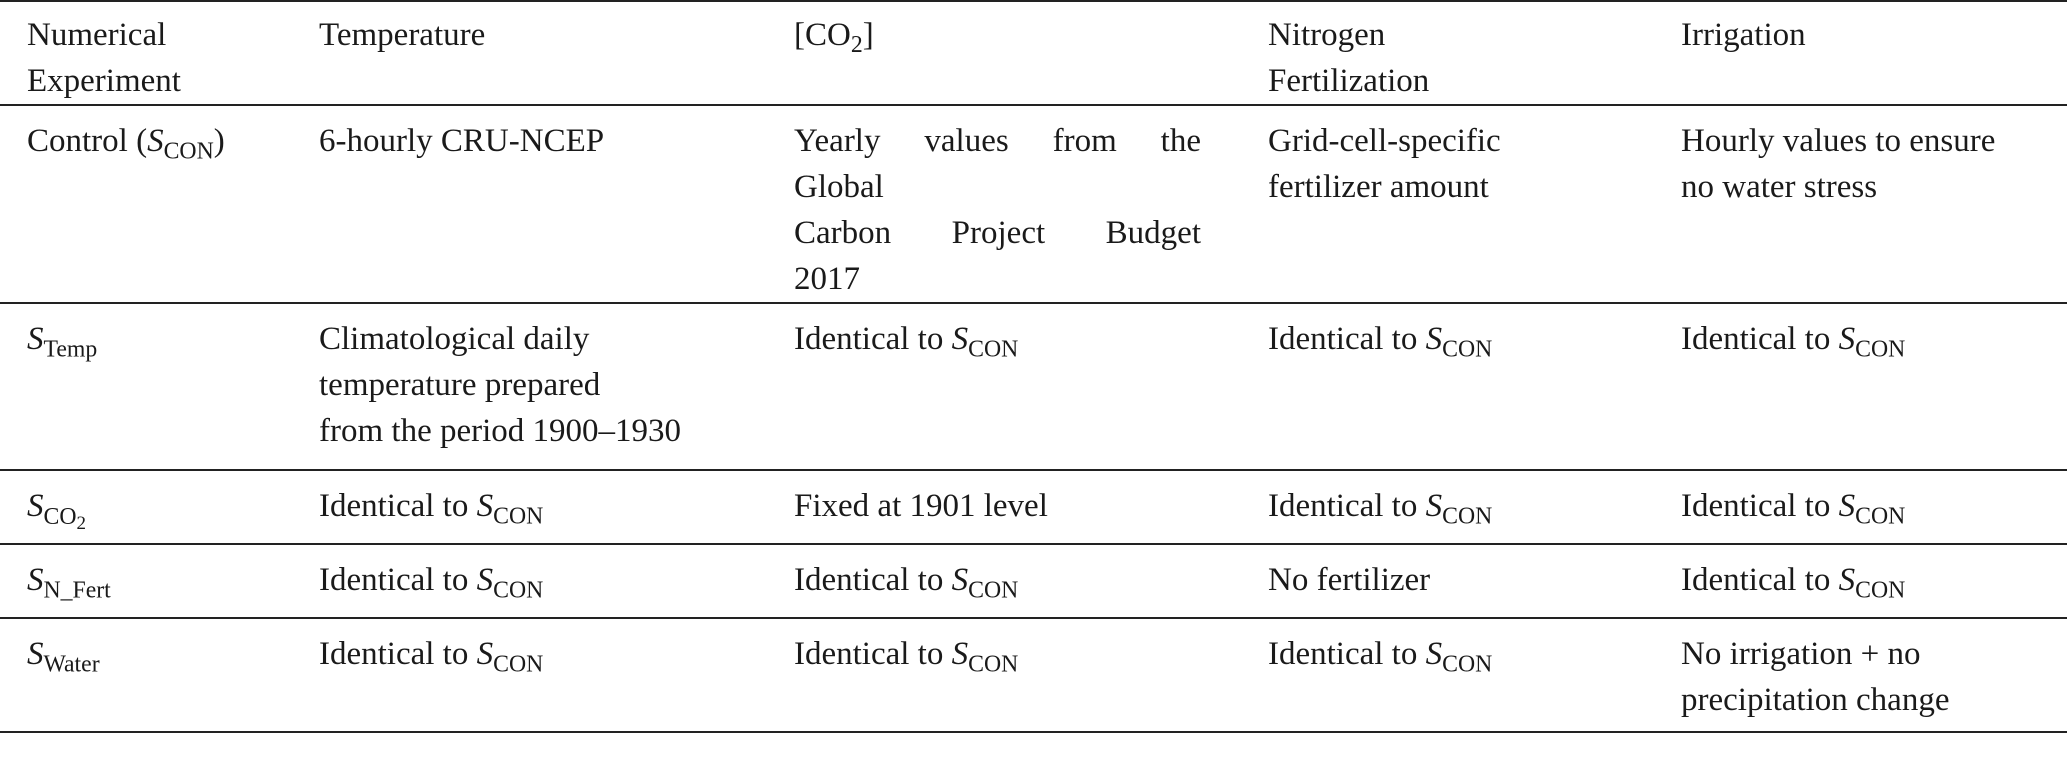 This screenshot has height=764, width=2067. What do you see at coordinates (146, 580) in the screenshot?
I see `row-label-nfert: SN_Fert` at bounding box center [146, 580].